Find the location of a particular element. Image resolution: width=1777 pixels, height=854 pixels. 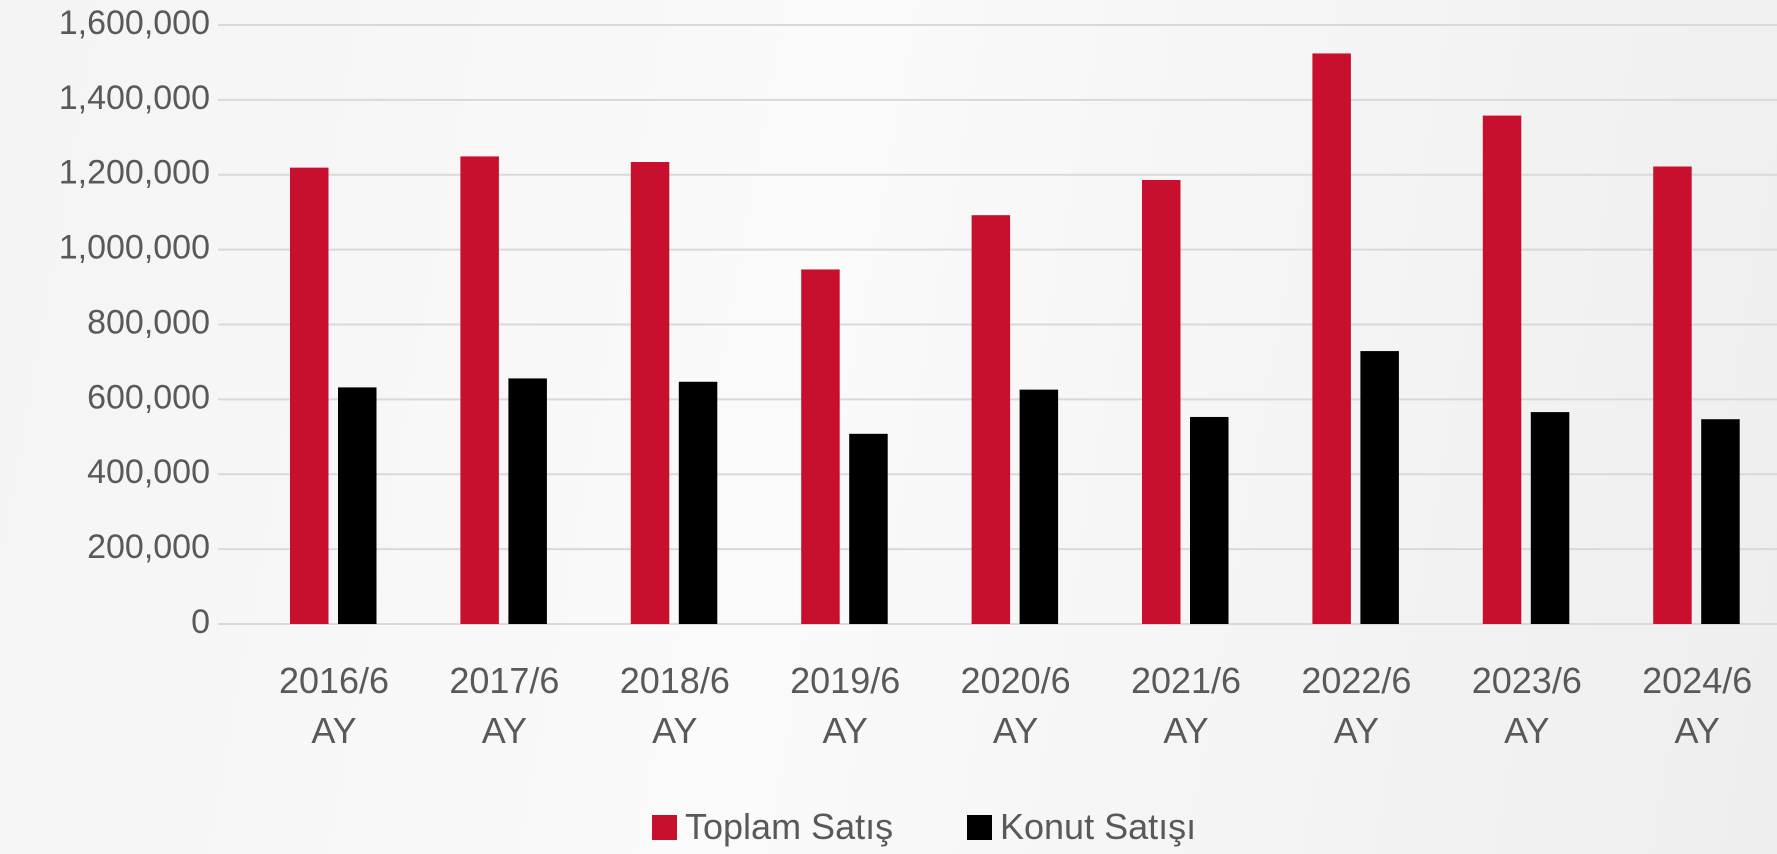

y-tick-label: 400,000 is located at coordinates (148, 472).